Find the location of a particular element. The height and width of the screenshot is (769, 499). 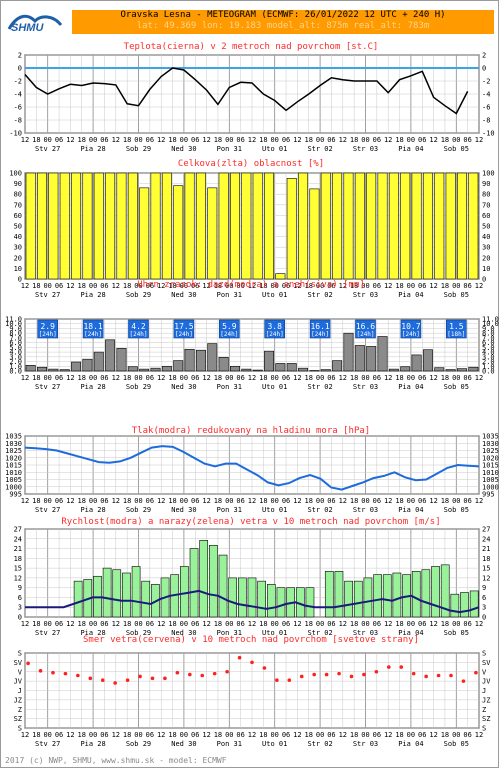

y-tick-label-right: JV is located at coordinates (486, 682).